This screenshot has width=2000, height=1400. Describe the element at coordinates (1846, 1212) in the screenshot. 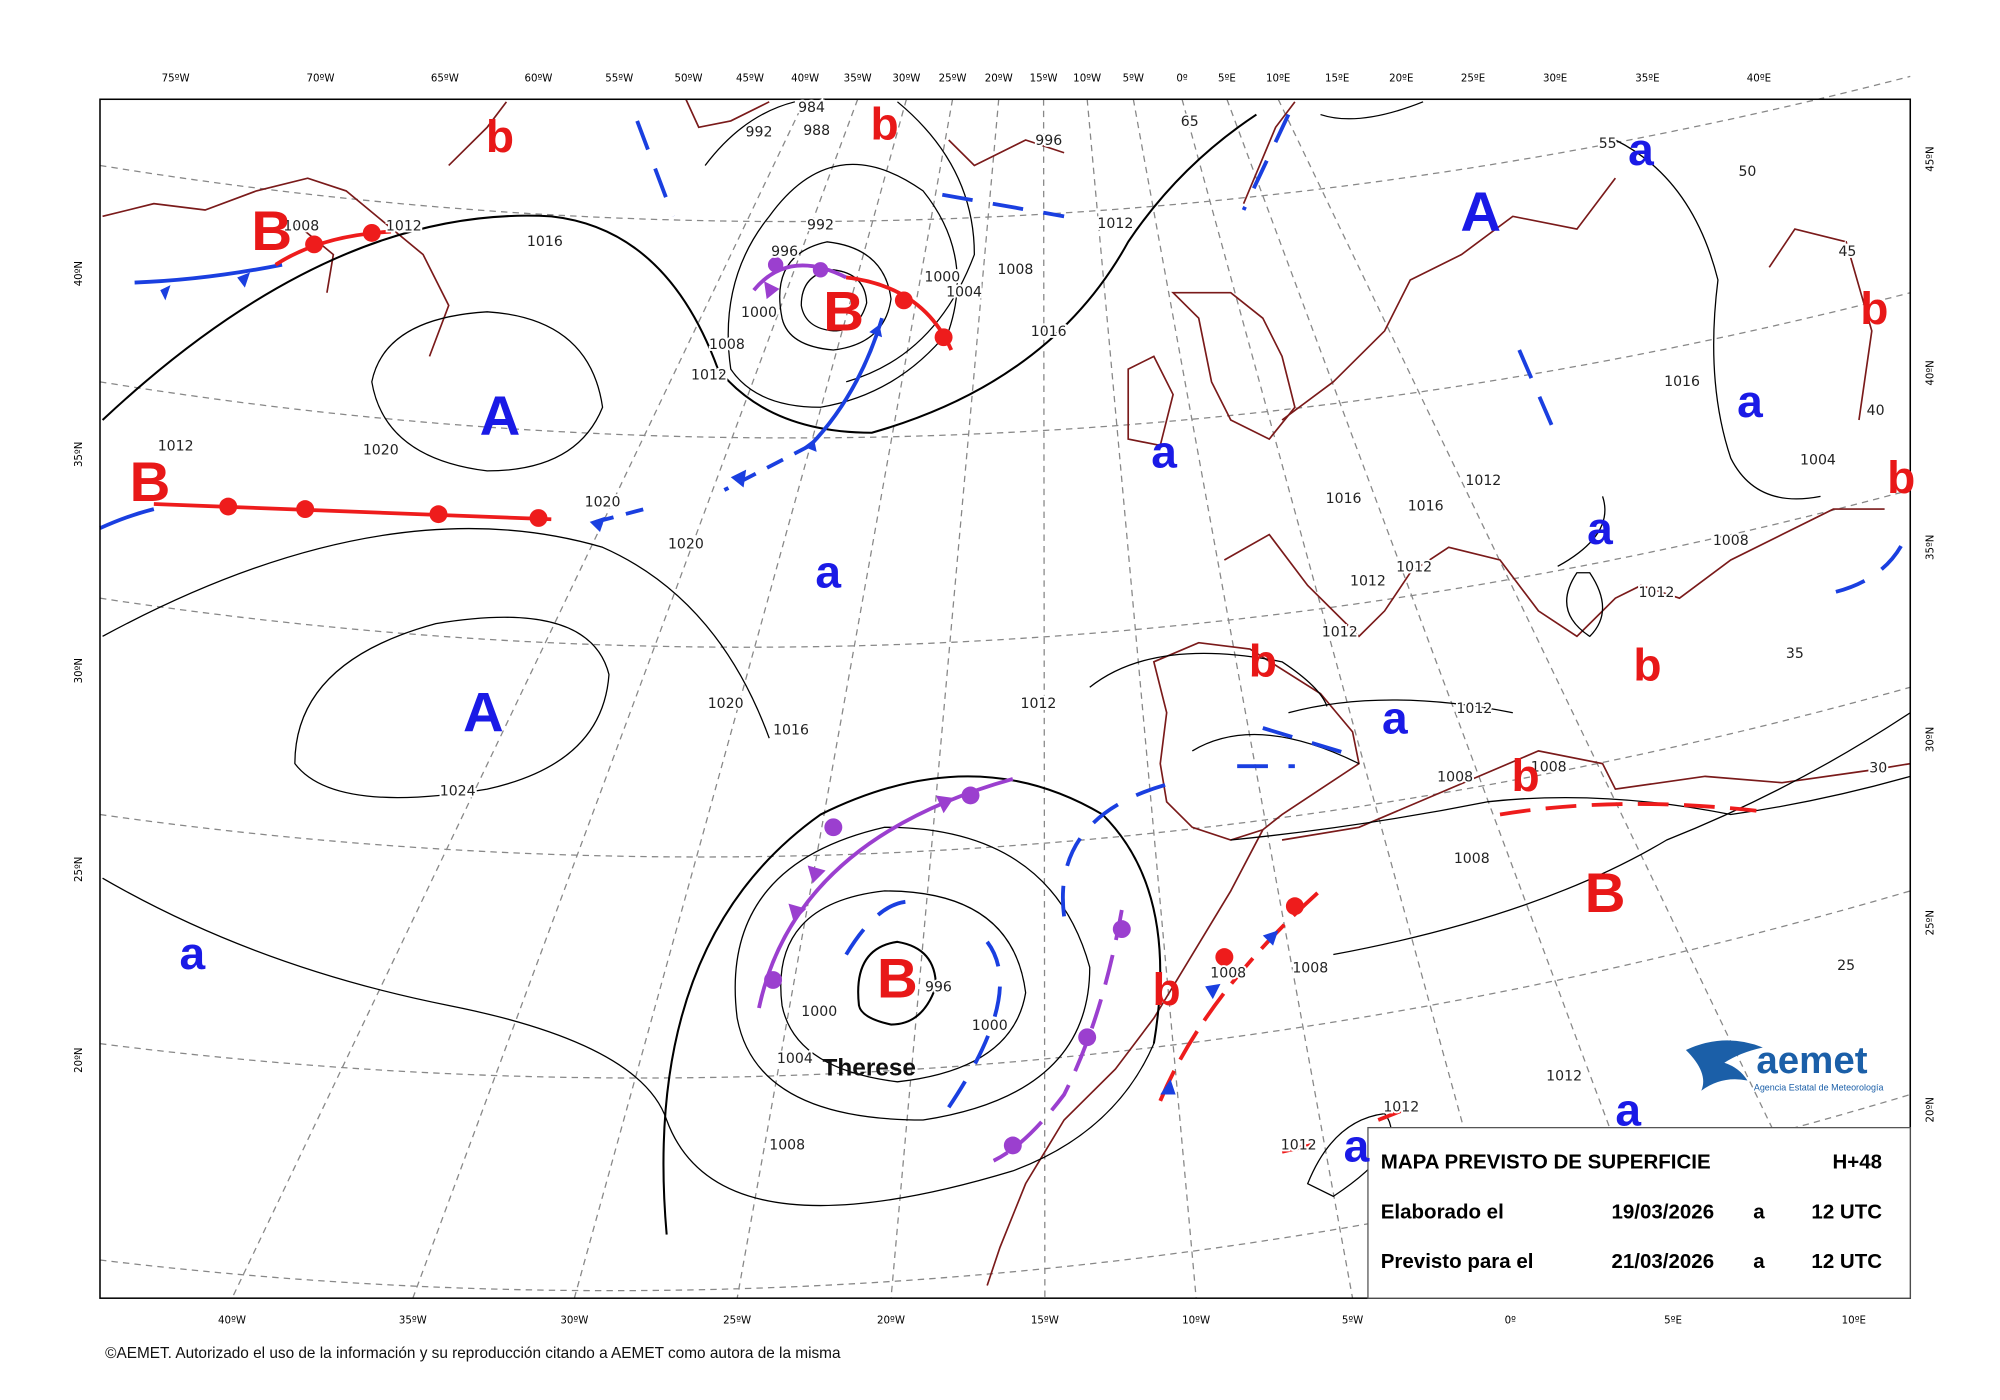

I see `info-issued-time: 12 UTC` at that location.